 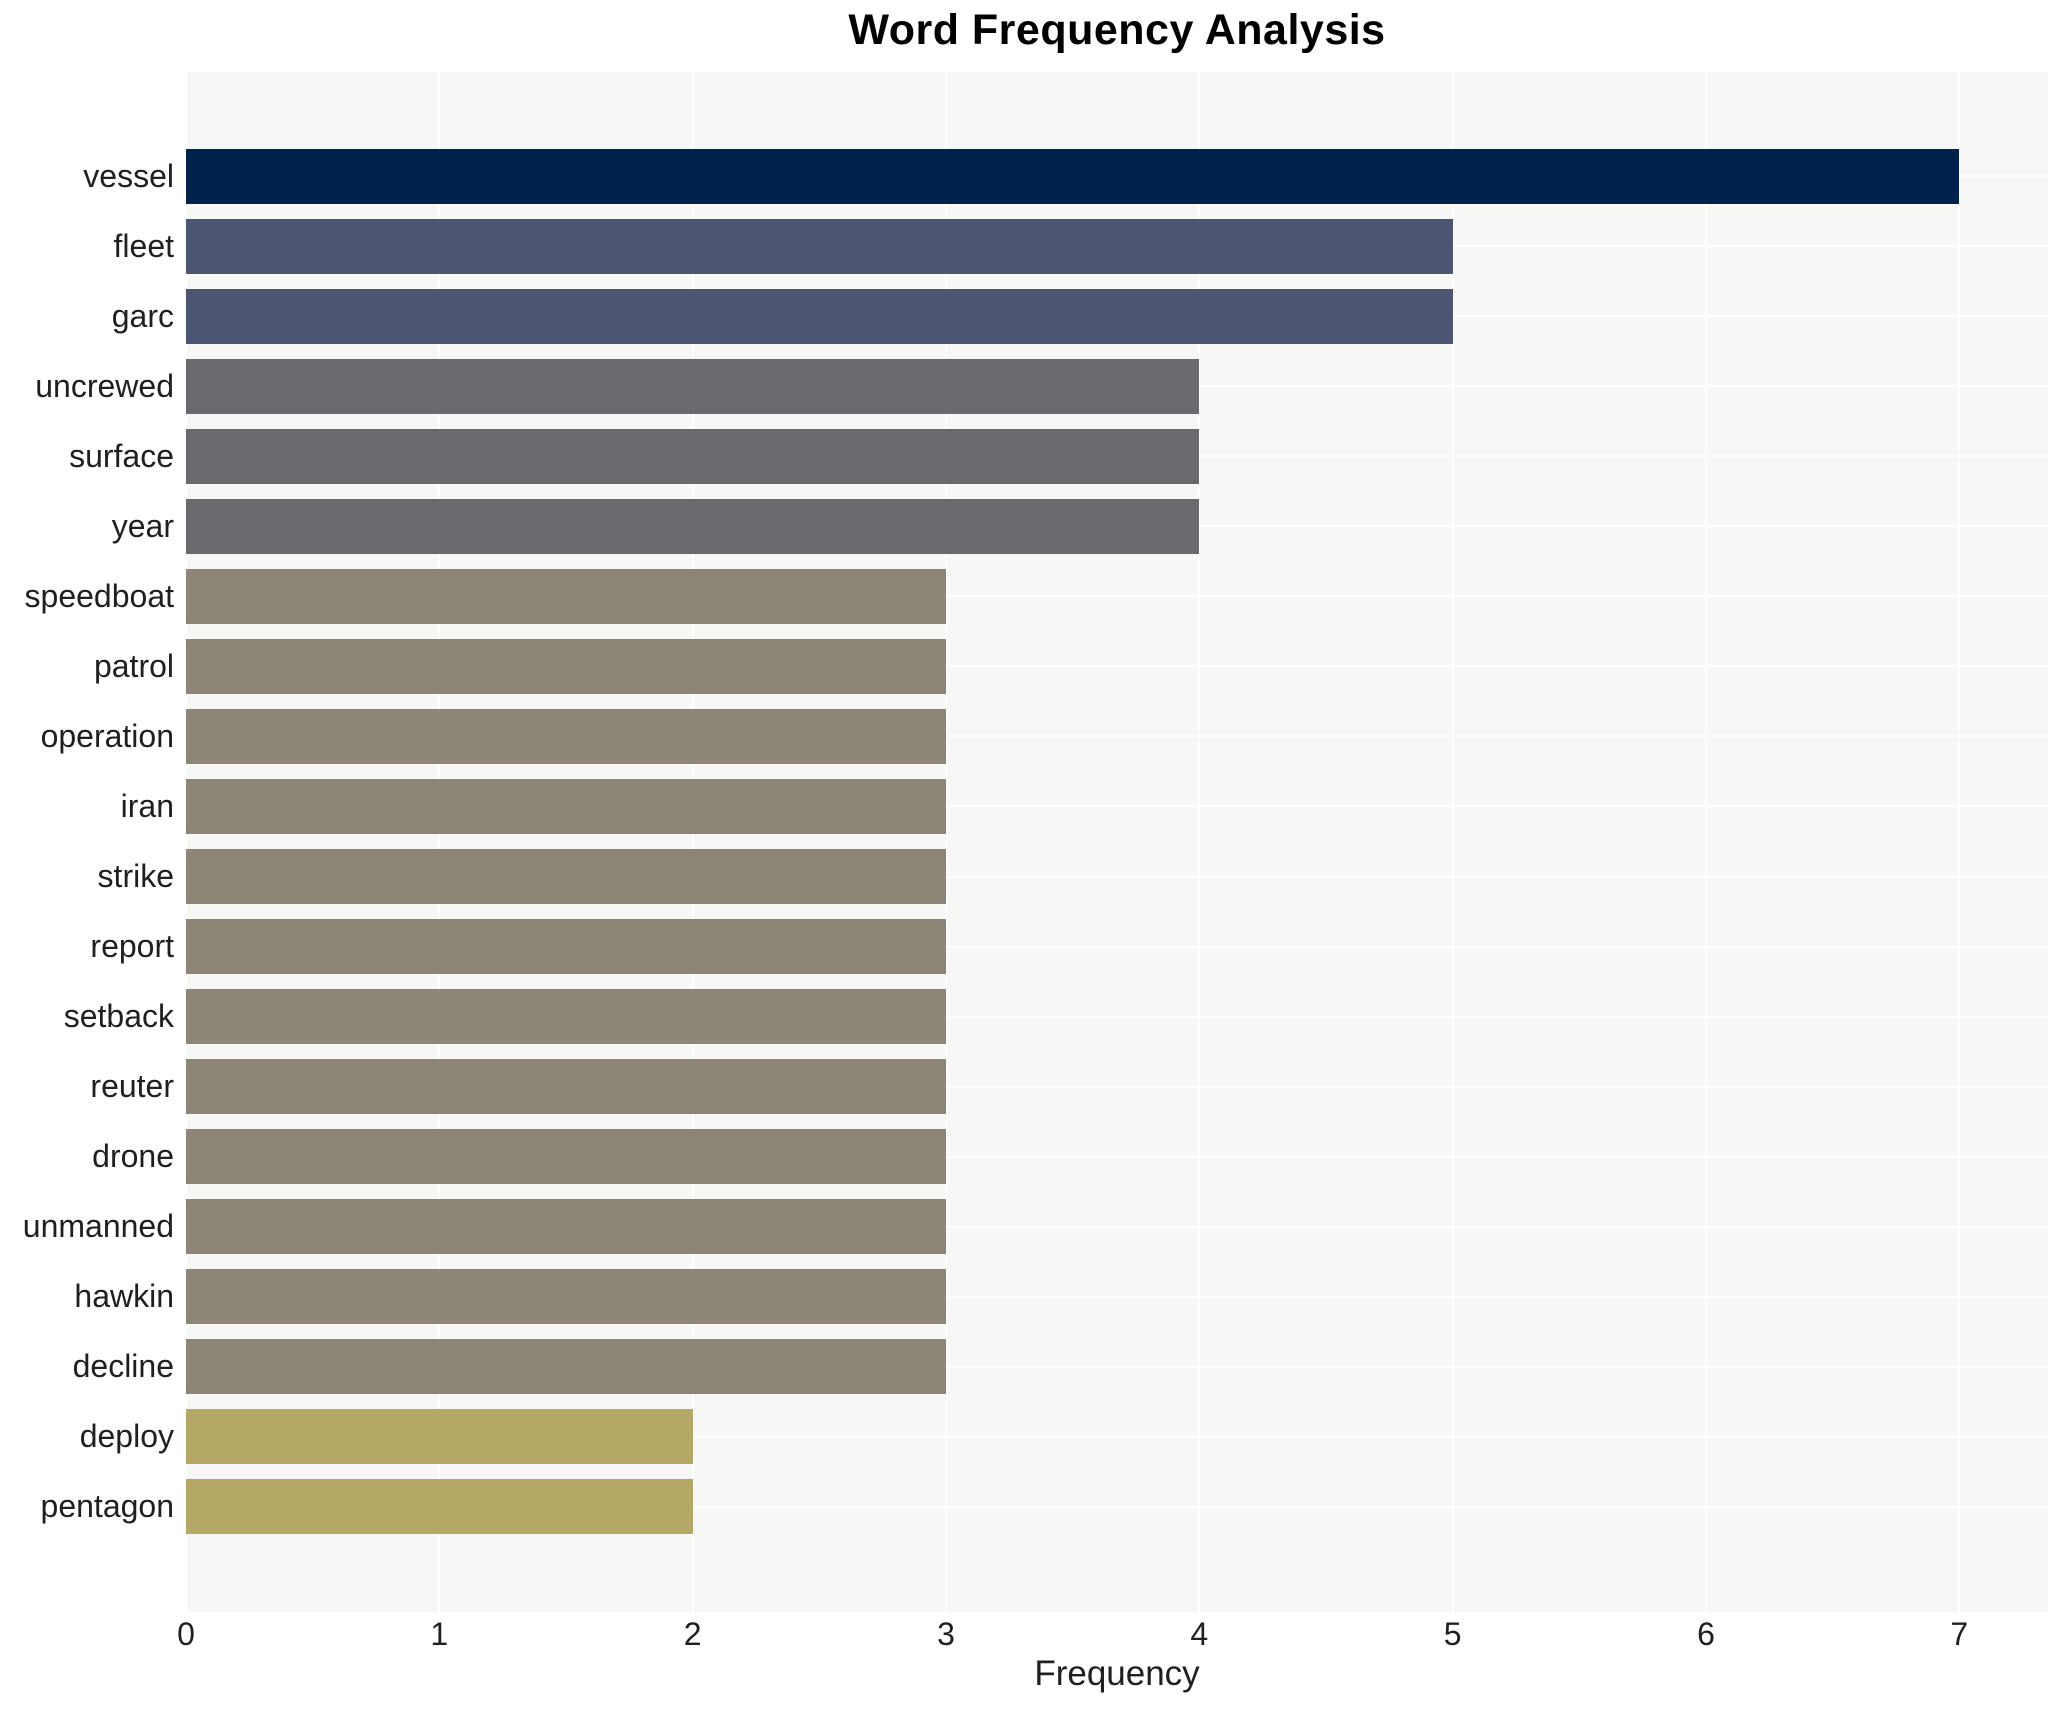 I want to click on bar-setback, so click(x=566, y=1017).